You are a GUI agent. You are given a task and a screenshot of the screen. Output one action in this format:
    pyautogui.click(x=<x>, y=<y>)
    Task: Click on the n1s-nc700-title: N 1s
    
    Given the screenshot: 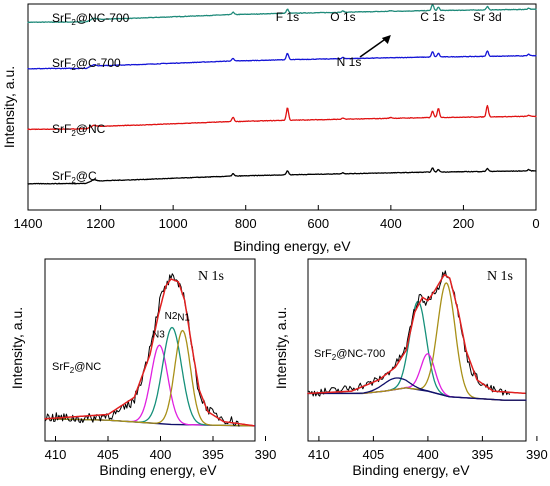 What is the action you would take?
    pyautogui.click(x=500, y=276)
    